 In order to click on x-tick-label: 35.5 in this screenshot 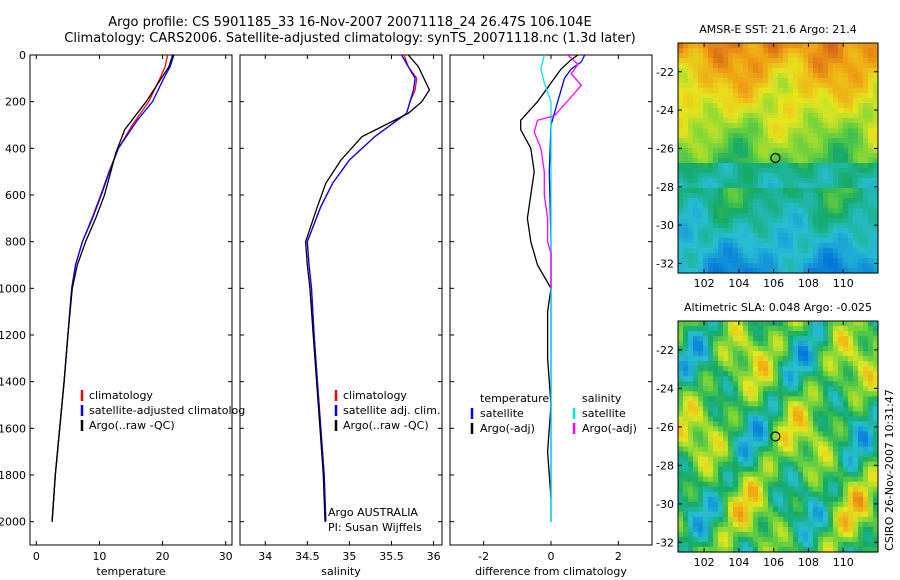, I will do `click(391, 556)`.